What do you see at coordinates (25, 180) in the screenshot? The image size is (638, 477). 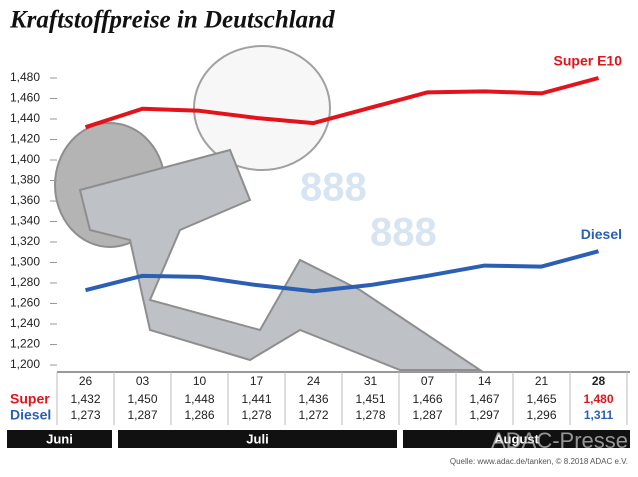 I see `y-tick-label: 1,380` at bounding box center [25, 180].